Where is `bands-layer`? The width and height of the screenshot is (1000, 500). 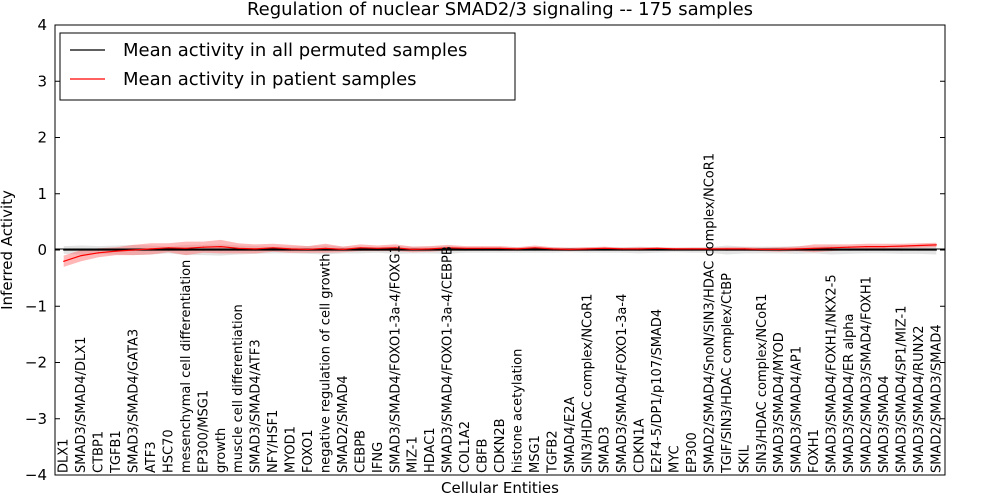 bands-layer is located at coordinates (500, 253).